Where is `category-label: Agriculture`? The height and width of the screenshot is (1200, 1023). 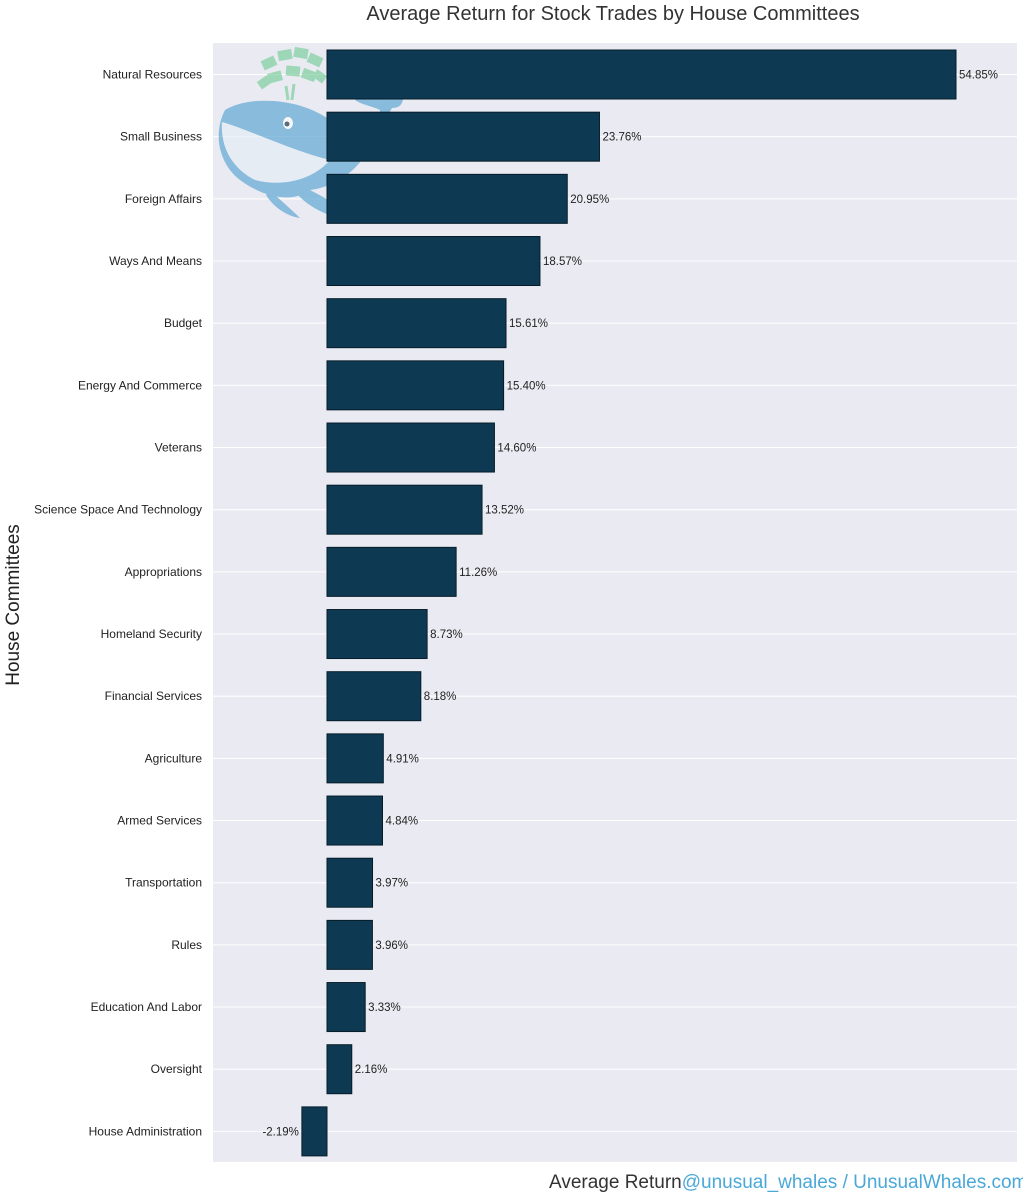
category-label: Agriculture is located at coordinates (174, 758).